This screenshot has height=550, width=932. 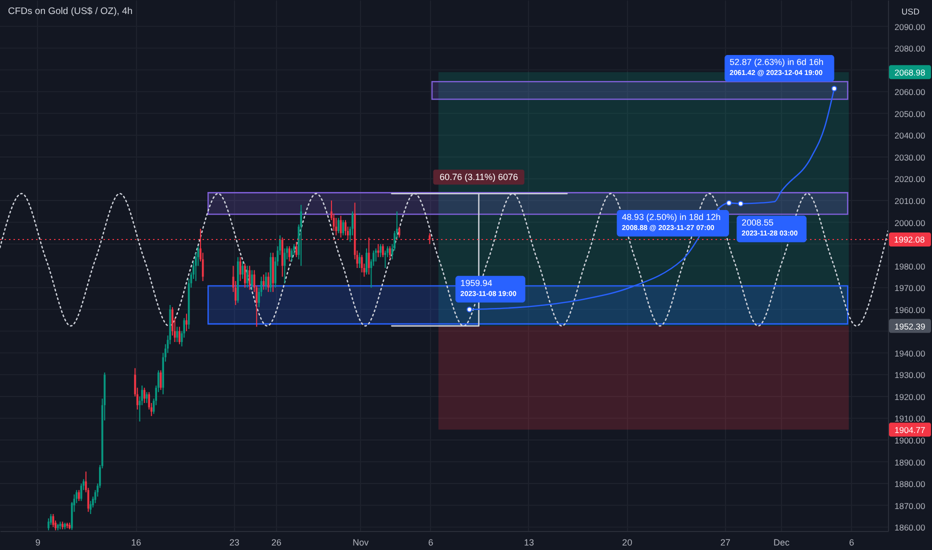 I want to click on y-tick-label: 1870.00, so click(x=910, y=505).